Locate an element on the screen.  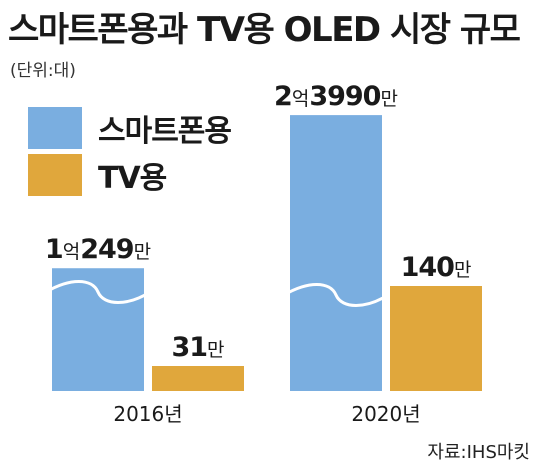
chart-title: 스마트폰용과 TV용 OLED 시장 규모 is located at coordinates (264, 30).